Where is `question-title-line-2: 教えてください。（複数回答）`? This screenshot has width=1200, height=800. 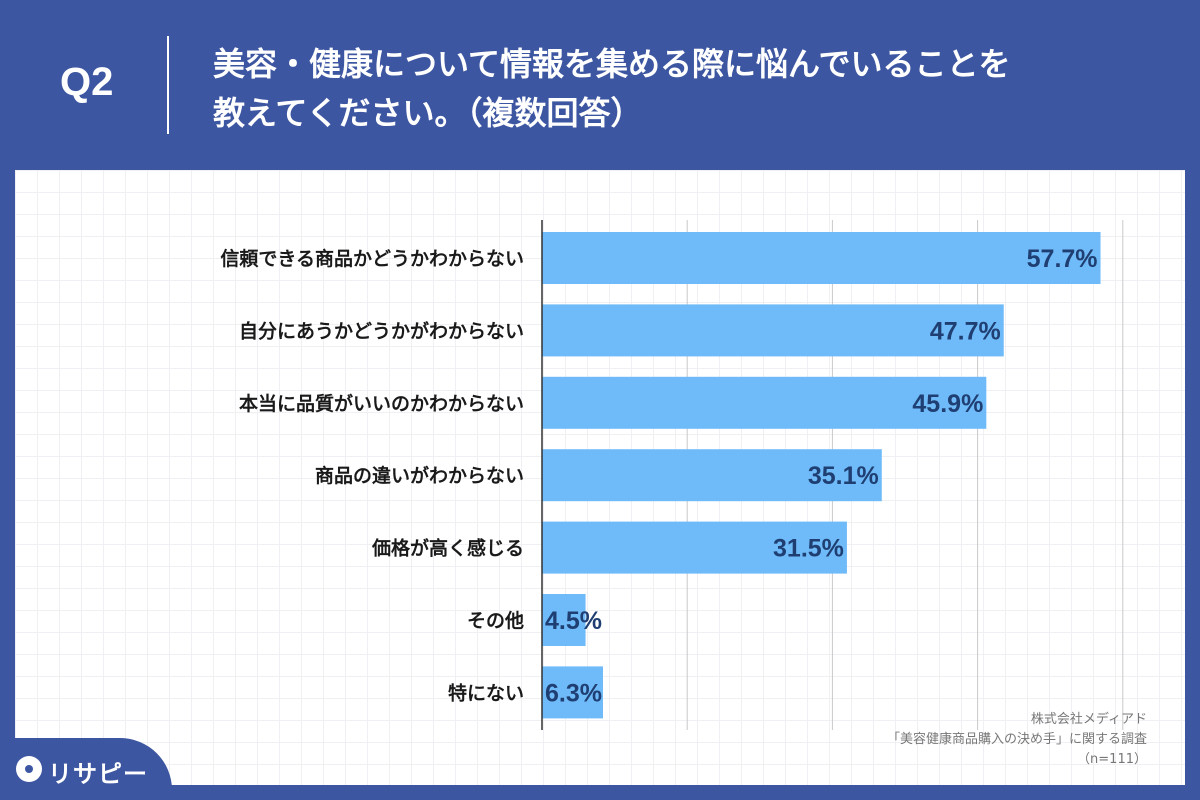 question-title-line-2: 教えてください。（複数回答） is located at coordinates (428, 113).